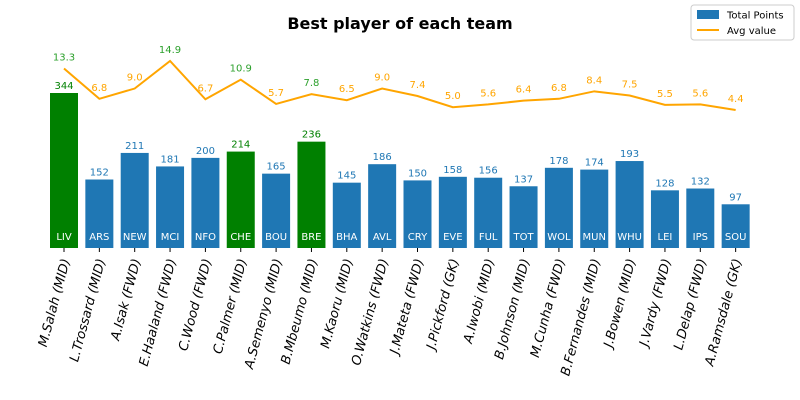 The width and height of the screenshot is (800, 400). What do you see at coordinates (88, 310) in the screenshot?
I see `x-tick-label: L.Trossard (MID)` at bounding box center [88, 310].